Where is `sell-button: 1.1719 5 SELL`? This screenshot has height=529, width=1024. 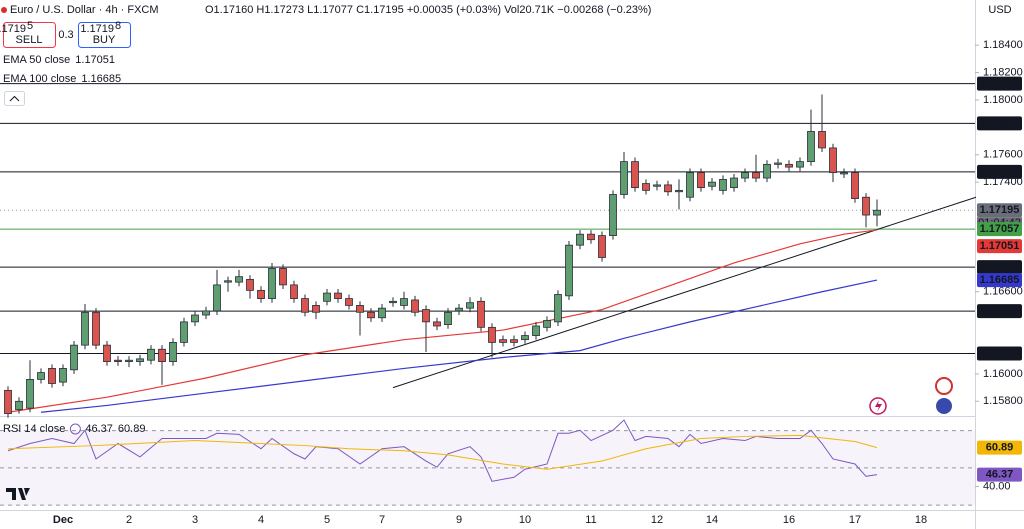
sell-button: 1.1719 5 SELL is located at coordinates (28, 34).